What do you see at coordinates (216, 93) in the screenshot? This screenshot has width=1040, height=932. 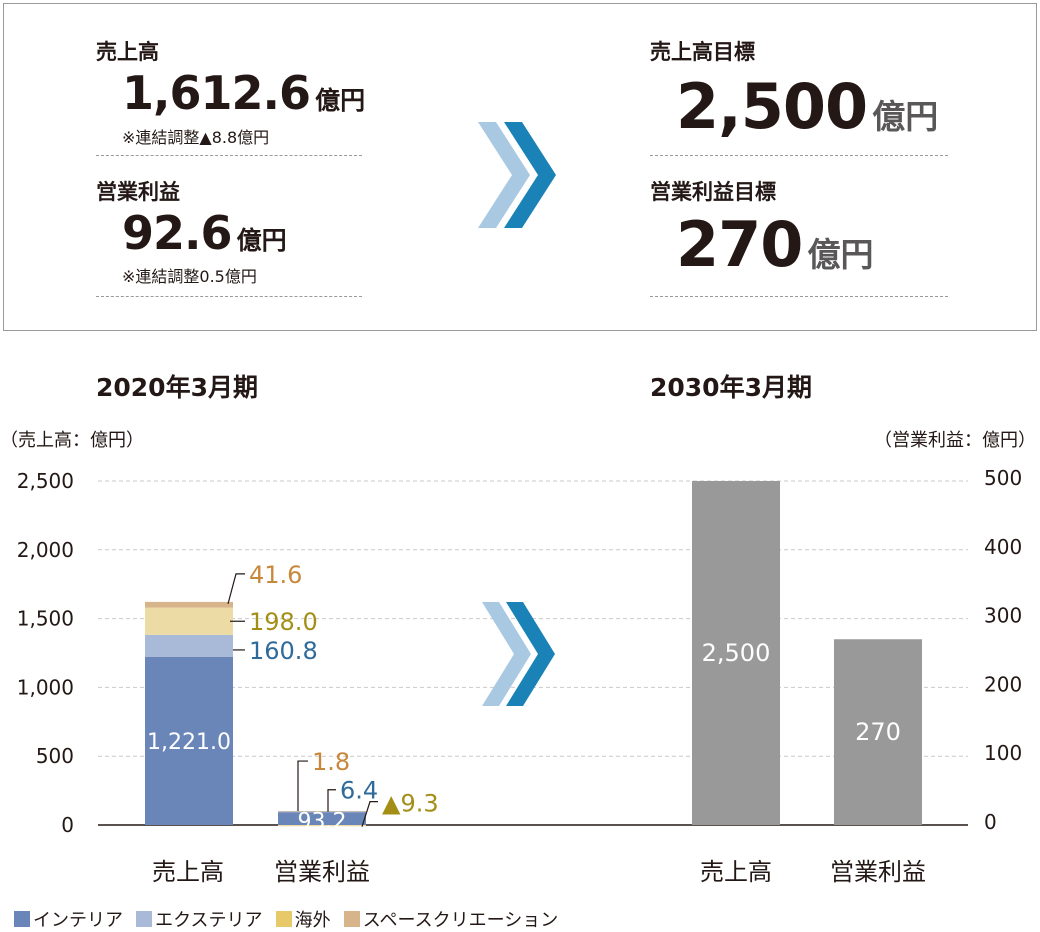 I see `current-sales-value: 1,612.6` at bounding box center [216, 93].